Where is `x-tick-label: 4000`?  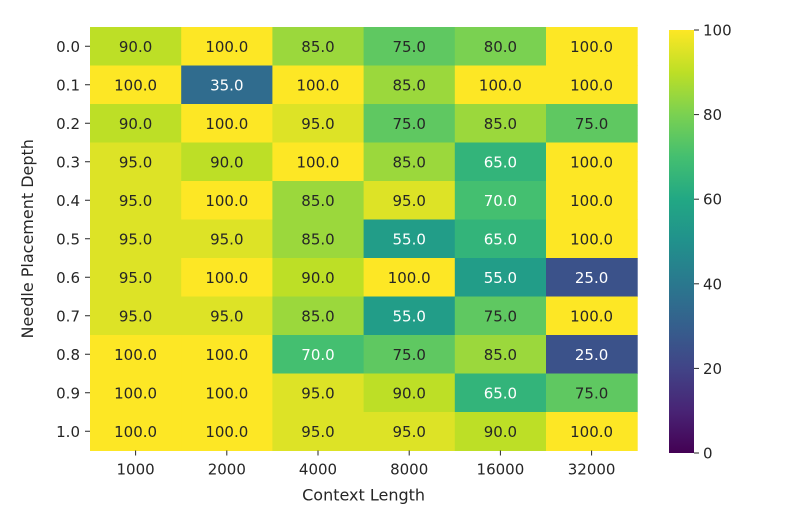 x-tick-label: 4000 is located at coordinates (318, 470).